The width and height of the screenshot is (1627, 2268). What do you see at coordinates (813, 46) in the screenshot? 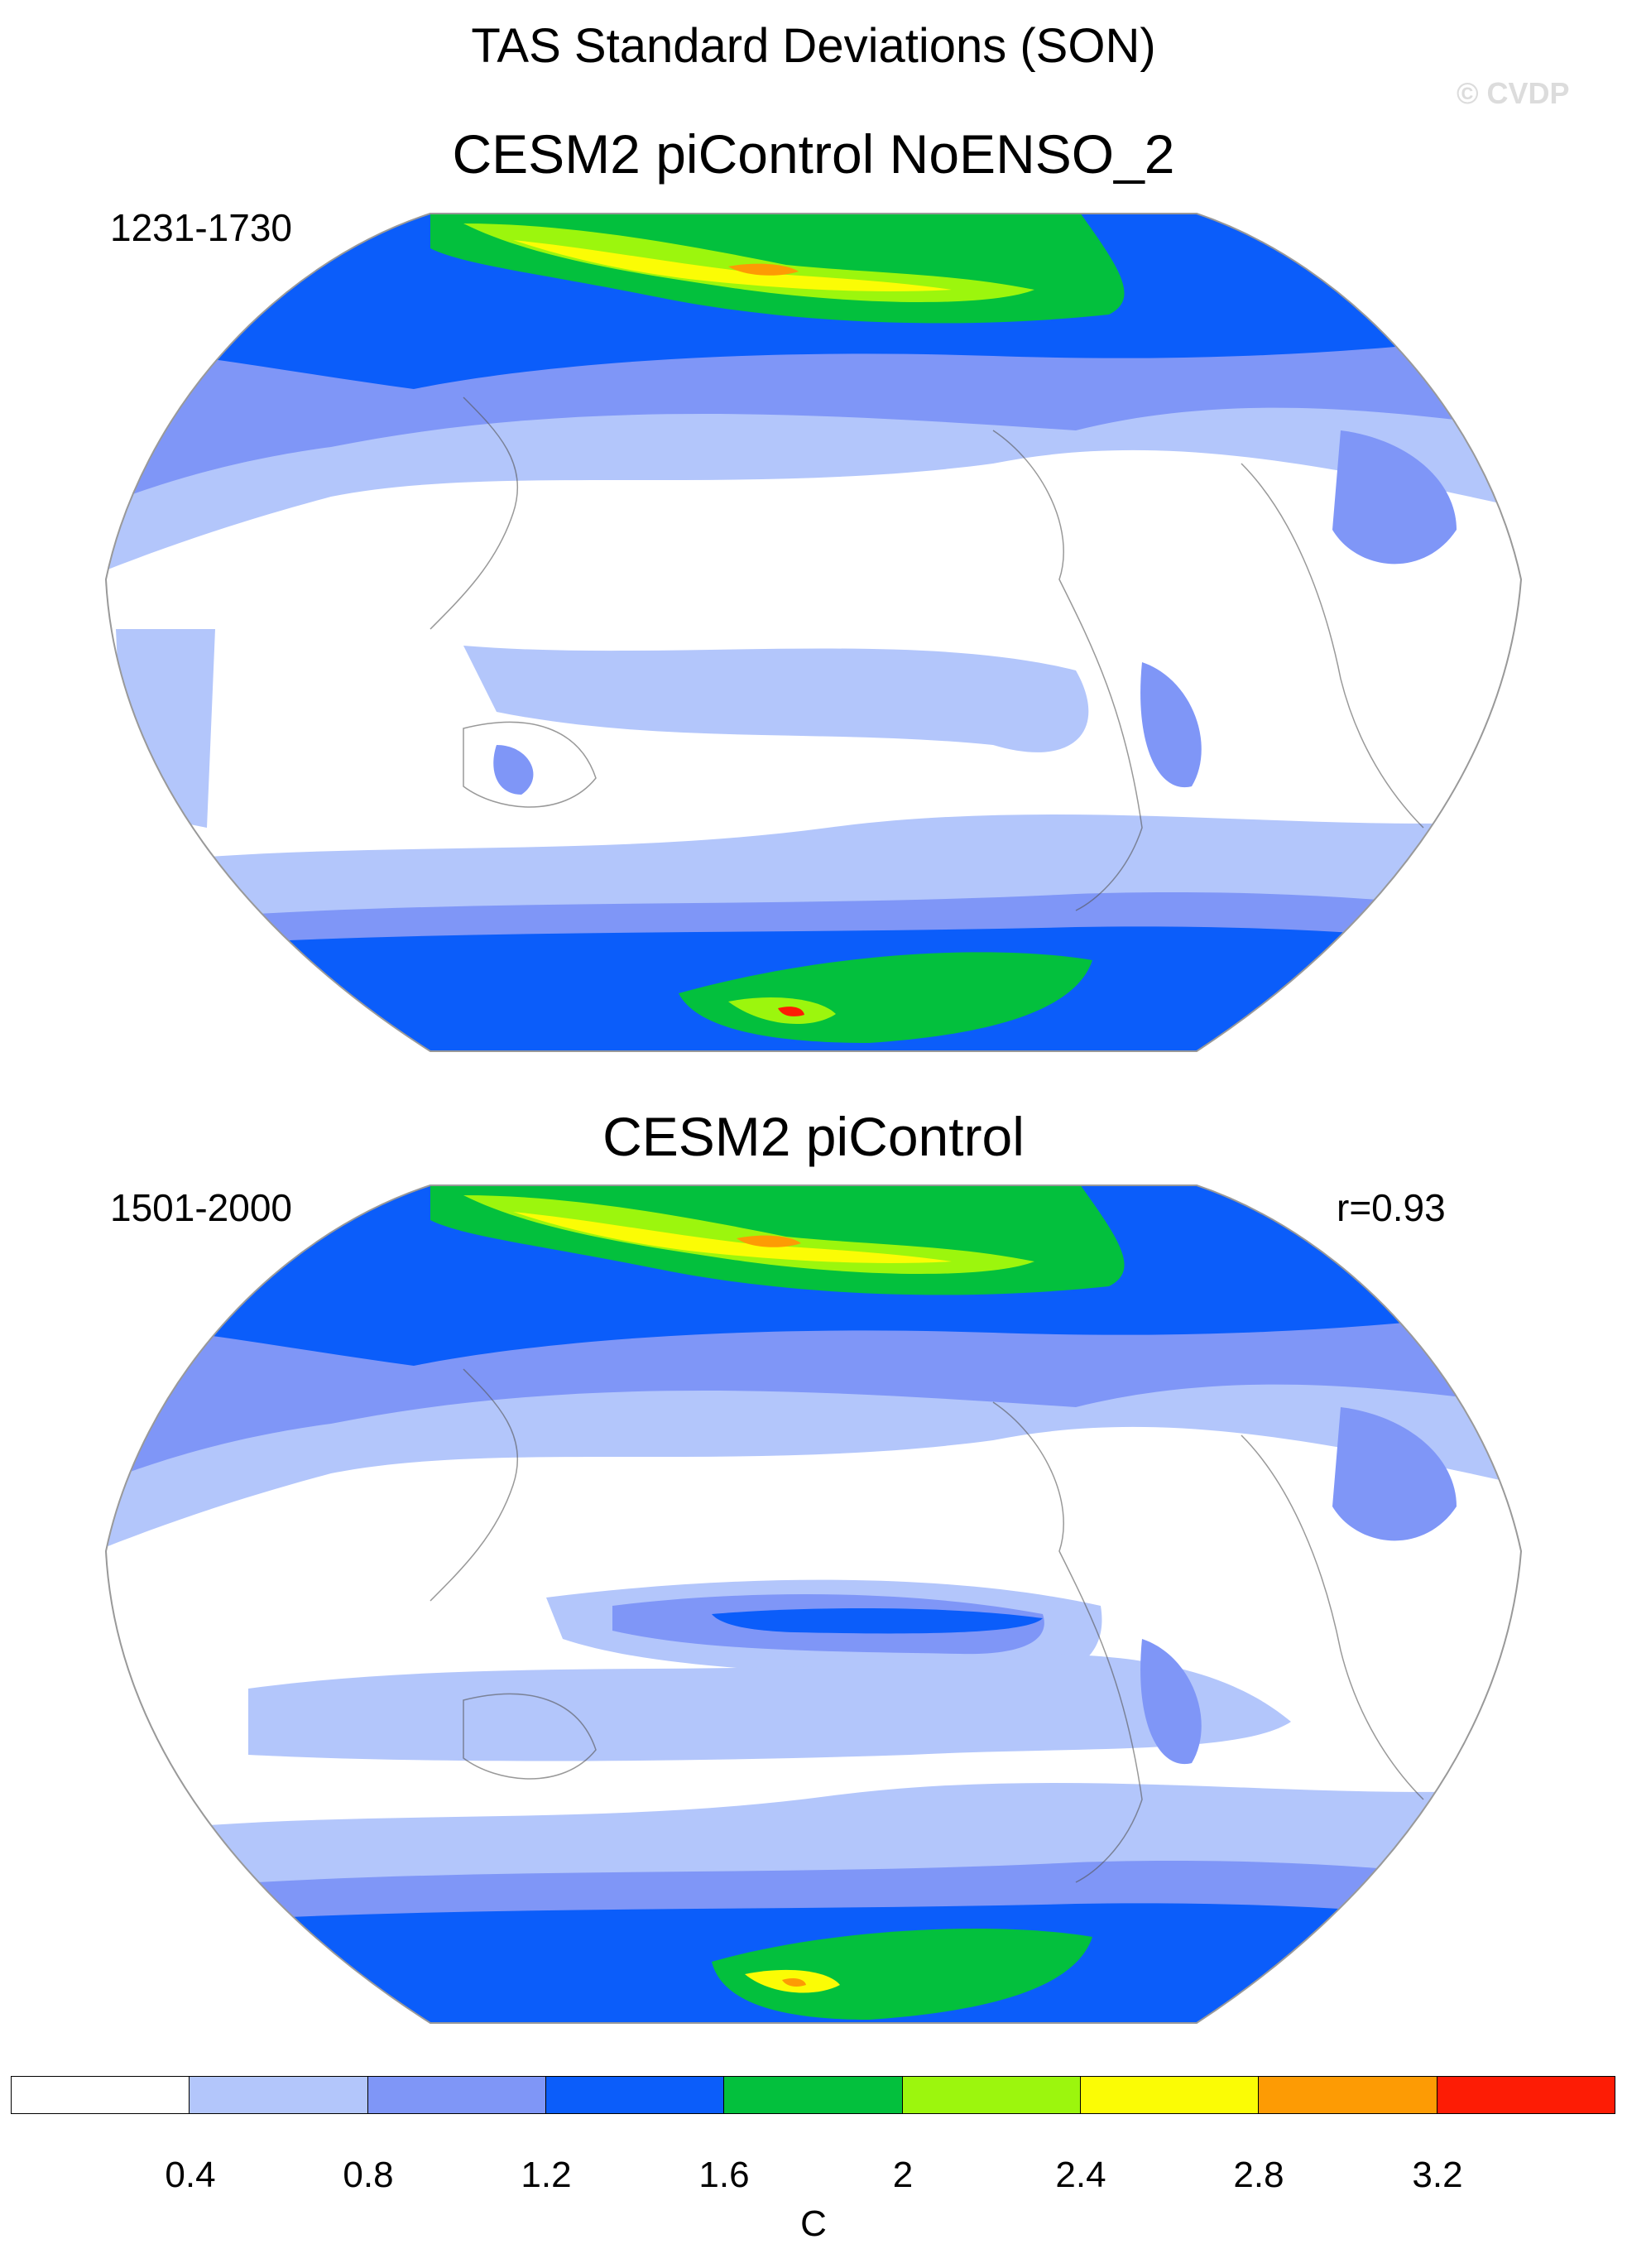
I see `page-title: TAS Standard Deviations (SON)` at bounding box center [813, 46].